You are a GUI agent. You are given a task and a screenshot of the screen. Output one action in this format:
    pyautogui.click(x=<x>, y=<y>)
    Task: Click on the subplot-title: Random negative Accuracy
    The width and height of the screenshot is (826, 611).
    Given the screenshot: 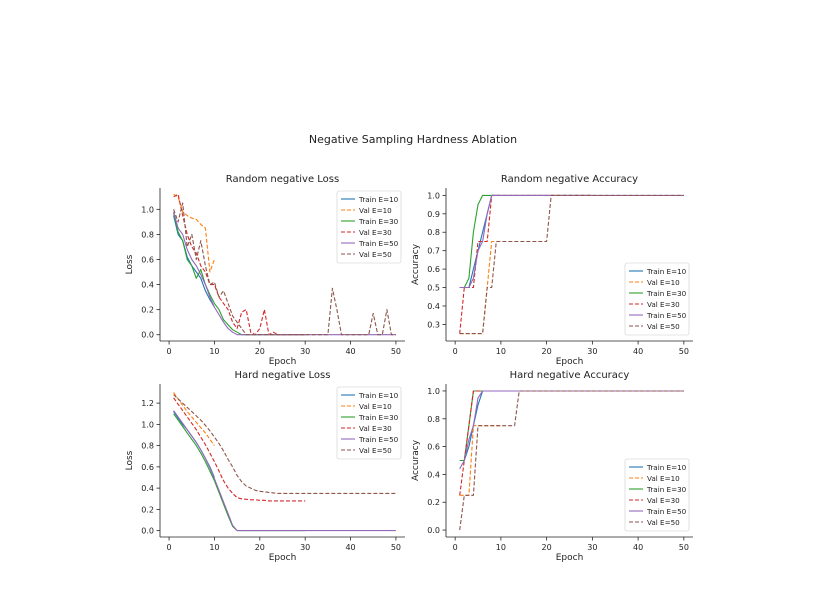 What is the action you would take?
    pyautogui.click(x=569, y=179)
    